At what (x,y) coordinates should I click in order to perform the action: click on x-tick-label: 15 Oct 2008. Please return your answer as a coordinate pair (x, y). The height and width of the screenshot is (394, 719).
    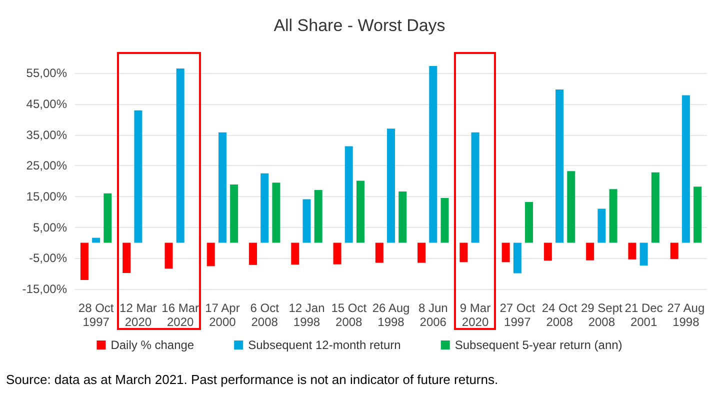
    Looking at the image, I should click on (349, 315).